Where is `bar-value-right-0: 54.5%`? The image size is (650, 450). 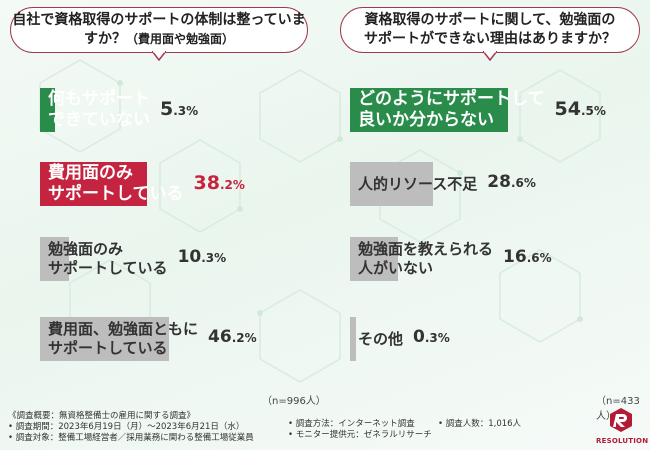
bar-value-right-0: 54.5% is located at coordinates (580, 109).